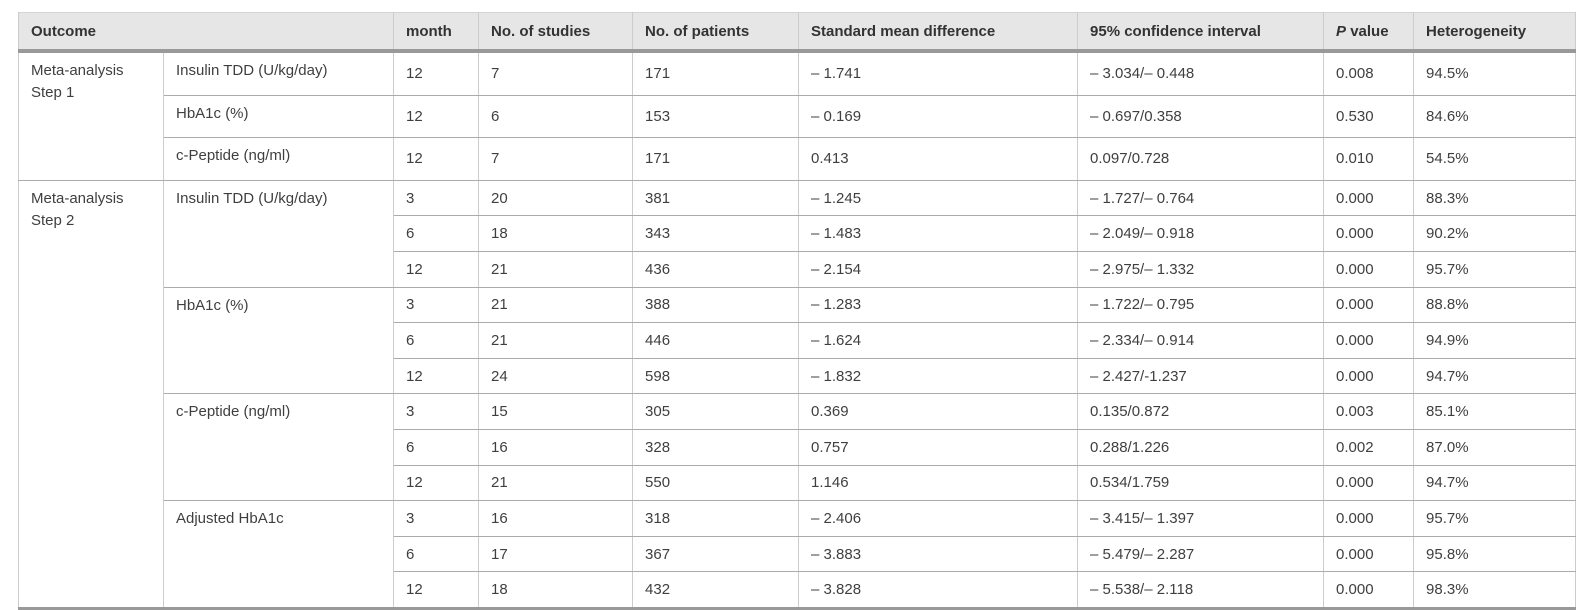  Describe the element at coordinates (1341, 31) in the screenshot. I see `p-value-italic: P` at that location.